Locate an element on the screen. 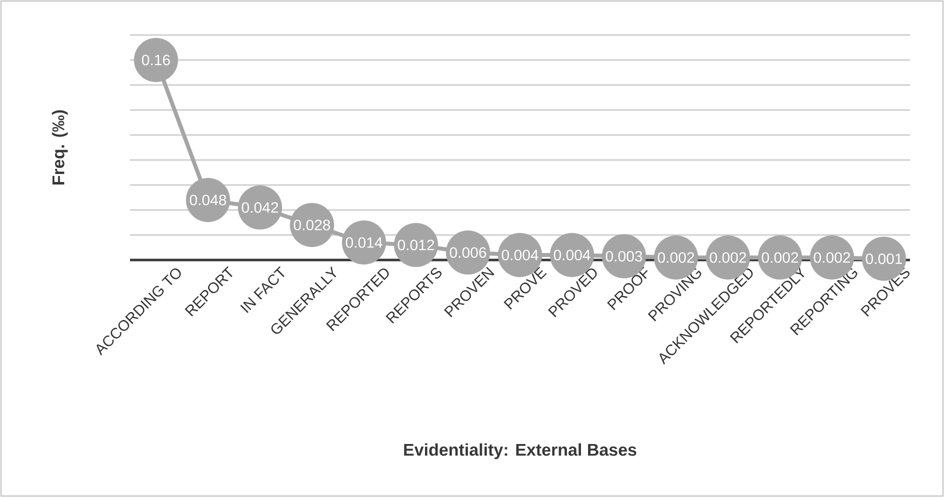  data-label: 0.014 is located at coordinates (364, 242).